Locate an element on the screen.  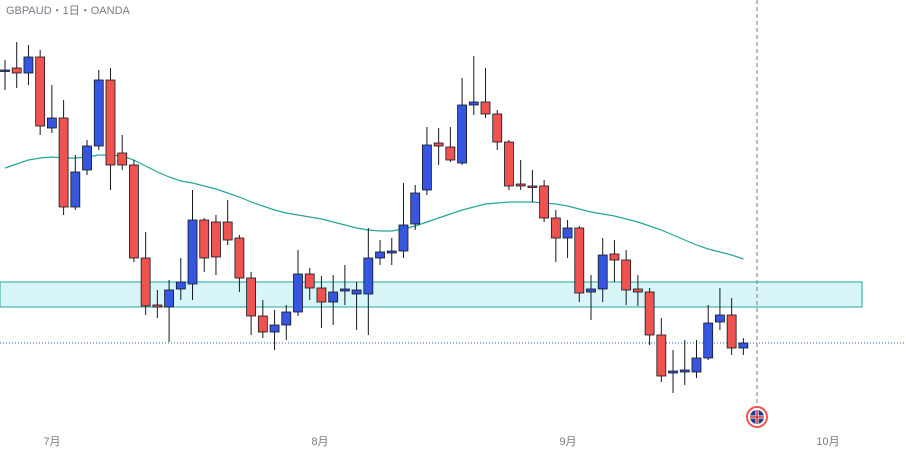
flag-icon is located at coordinates (757, 417).